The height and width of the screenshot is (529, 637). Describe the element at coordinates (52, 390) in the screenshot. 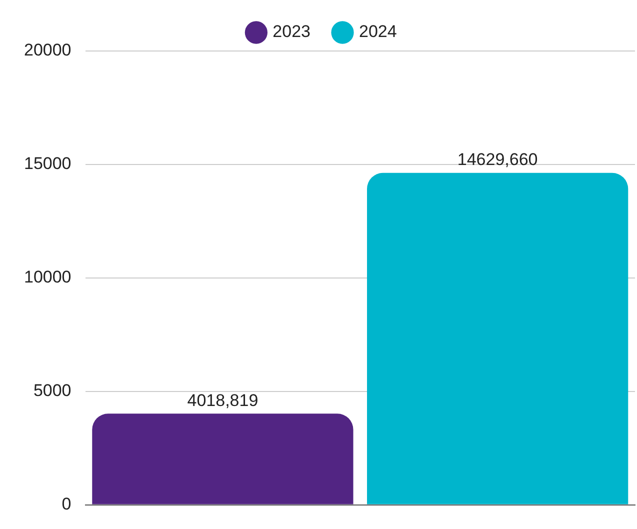

I see `y-tick-label: 5000` at that location.